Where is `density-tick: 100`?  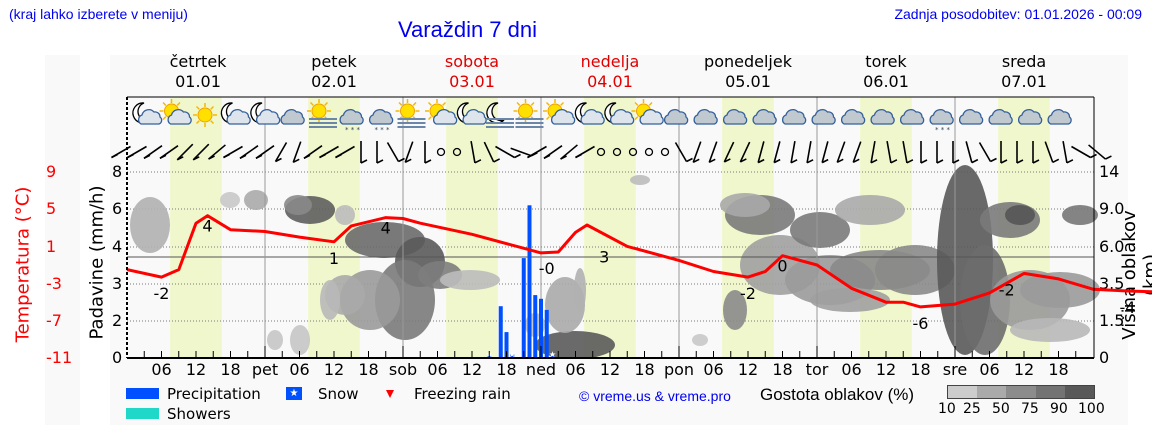 density-tick: 100 is located at coordinates (1091, 409).